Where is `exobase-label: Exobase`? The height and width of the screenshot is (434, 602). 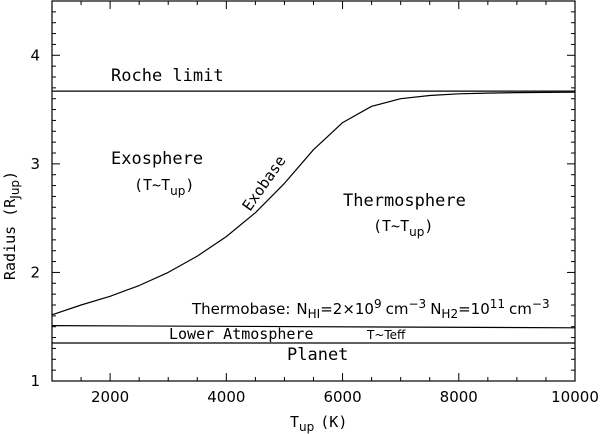 exobase-label: Exobase is located at coordinates (264, 183).